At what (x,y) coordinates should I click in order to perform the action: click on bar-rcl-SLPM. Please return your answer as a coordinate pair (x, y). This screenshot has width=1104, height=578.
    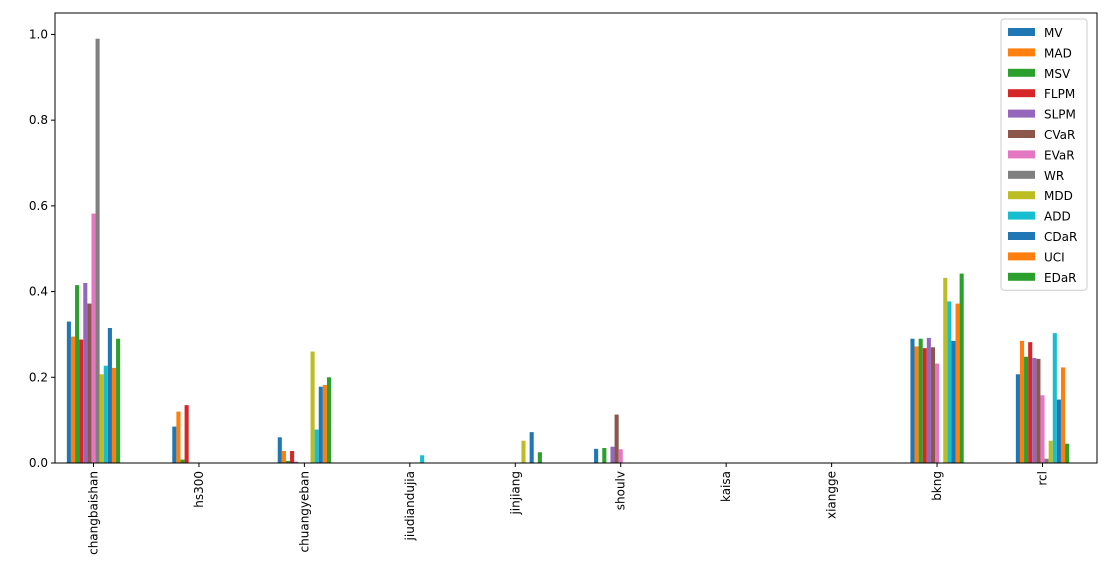
    Looking at the image, I should click on (1034, 410).